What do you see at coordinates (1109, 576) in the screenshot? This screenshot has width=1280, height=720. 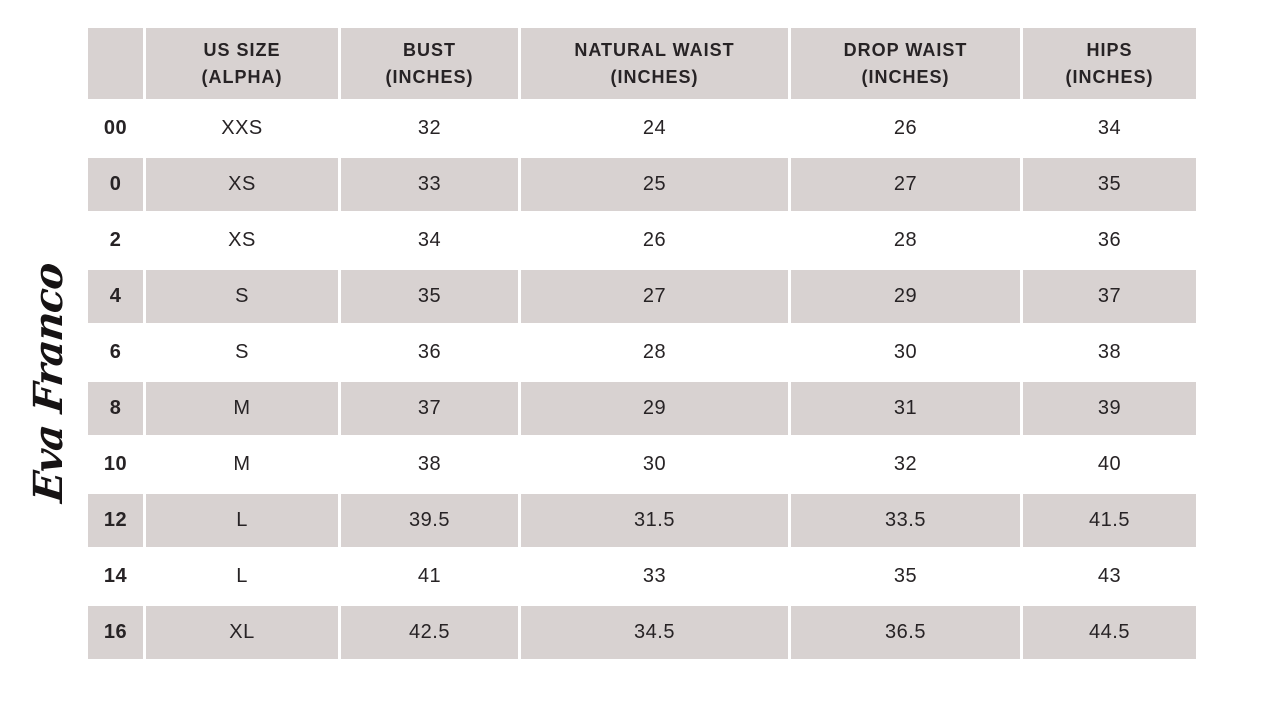 I see `hips-cell: 43` at bounding box center [1109, 576].